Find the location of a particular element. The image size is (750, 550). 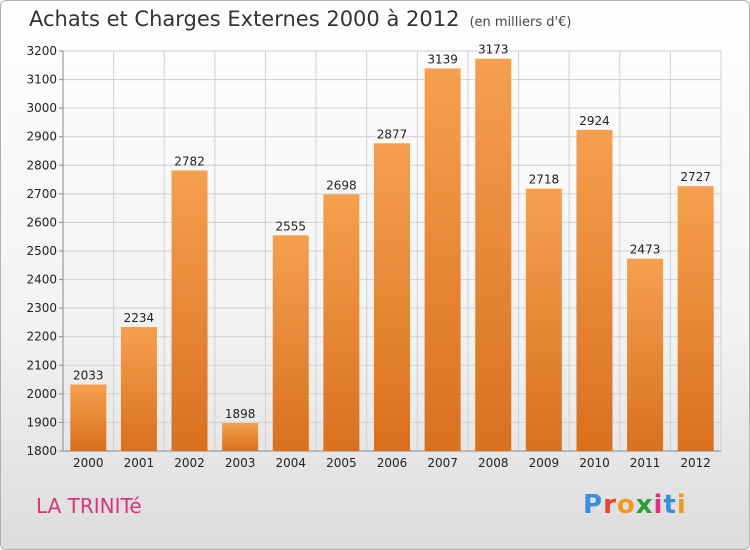

bar-2010 is located at coordinates (594, 290).